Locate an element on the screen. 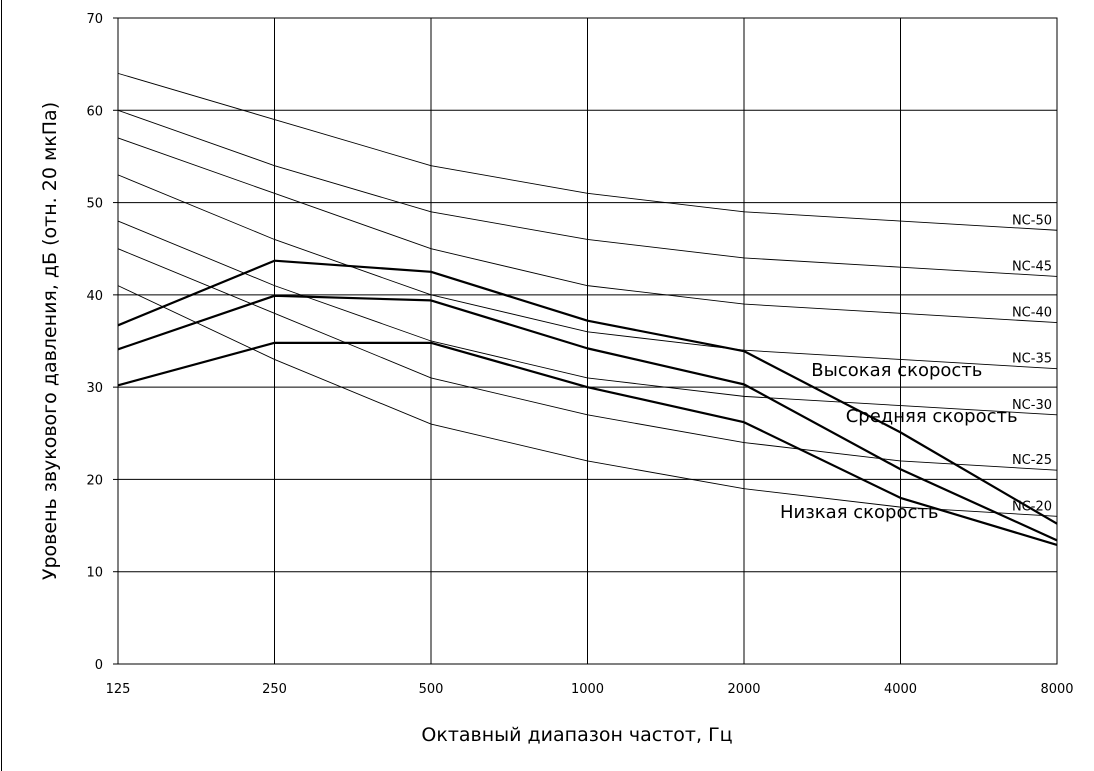 This screenshot has height=771, width=1094. y-tick-labels: 0 10 20 30 40 50 60 70 is located at coordinates (102, 342).